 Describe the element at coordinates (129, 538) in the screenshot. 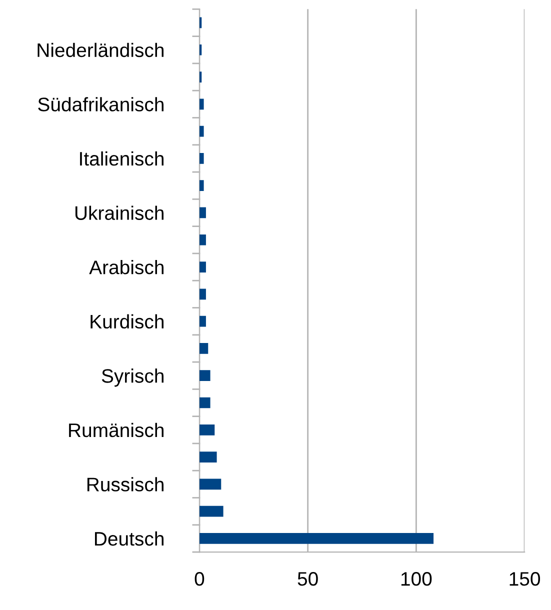

I see `y-tick-label: Deutsch` at that location.